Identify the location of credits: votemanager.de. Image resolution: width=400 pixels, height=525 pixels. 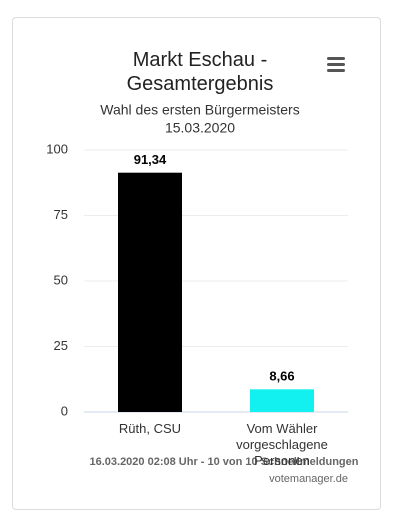
(308, 479).